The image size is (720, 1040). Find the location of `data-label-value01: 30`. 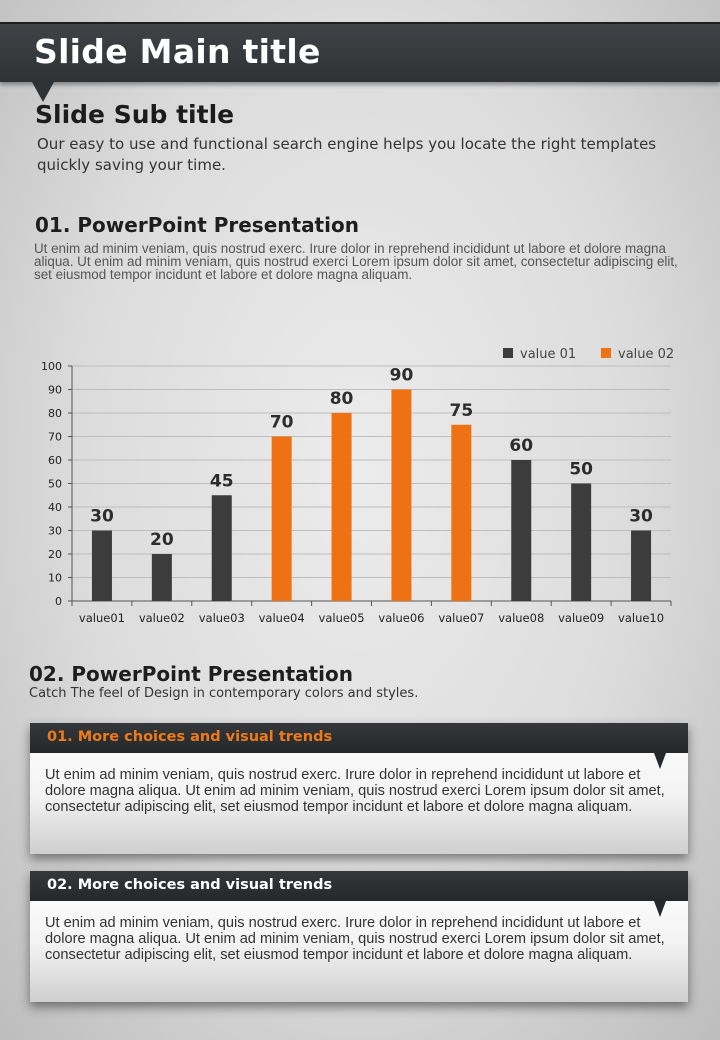

data-label-value01: 30 is located at coordinates (102, 517).